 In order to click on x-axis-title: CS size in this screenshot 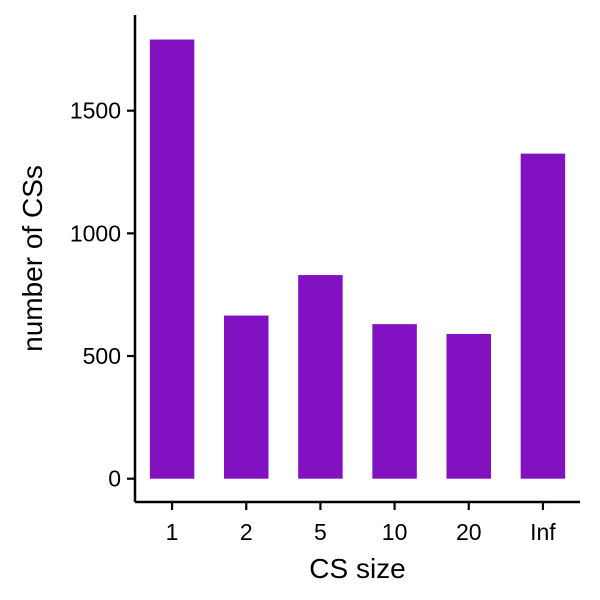, I will do `click(357, 568)`.